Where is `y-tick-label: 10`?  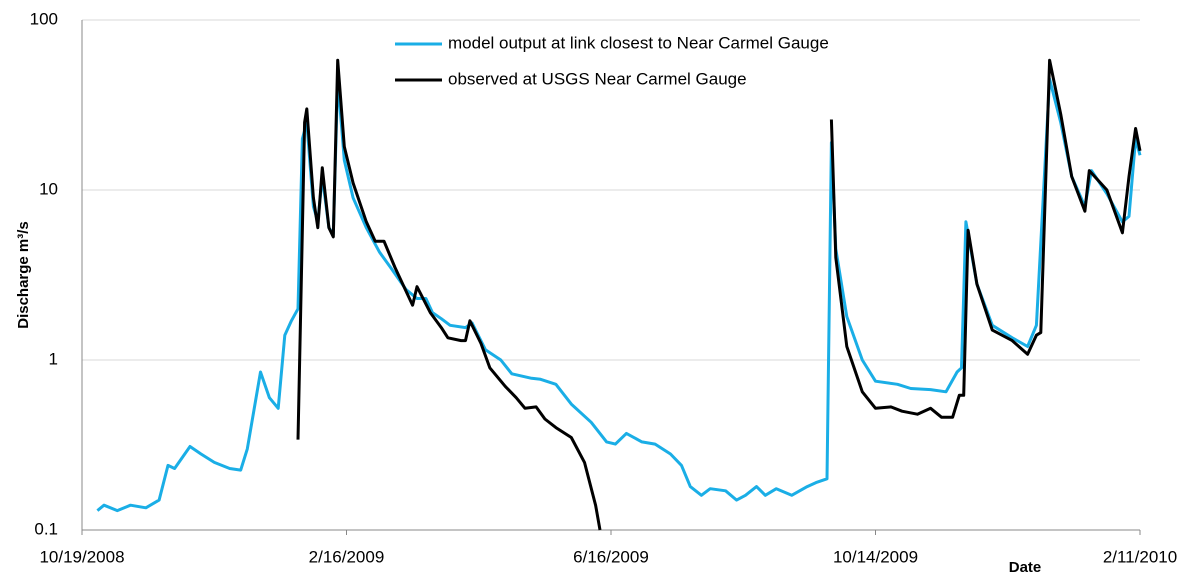
y-tick-label: 10 is located at coordinates (48, 188).